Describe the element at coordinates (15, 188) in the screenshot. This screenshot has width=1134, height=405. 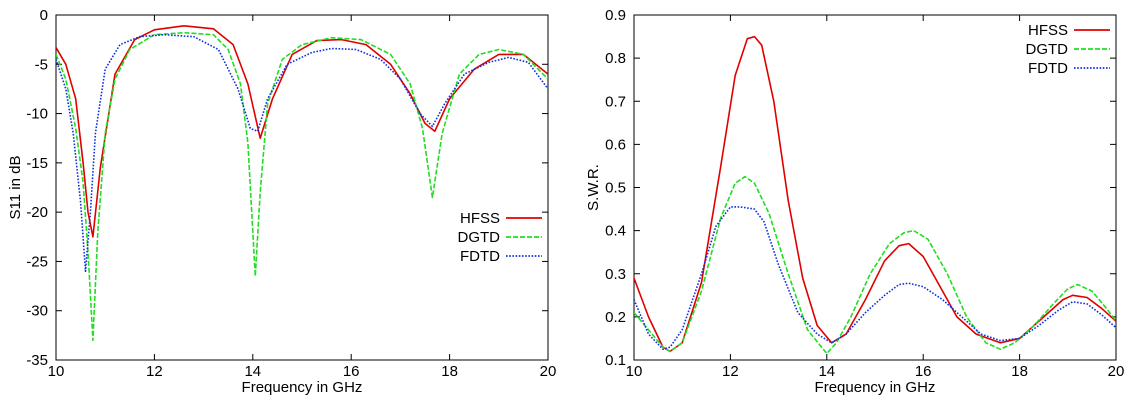
I see `y-axis-label: S11 in dB` at that location.